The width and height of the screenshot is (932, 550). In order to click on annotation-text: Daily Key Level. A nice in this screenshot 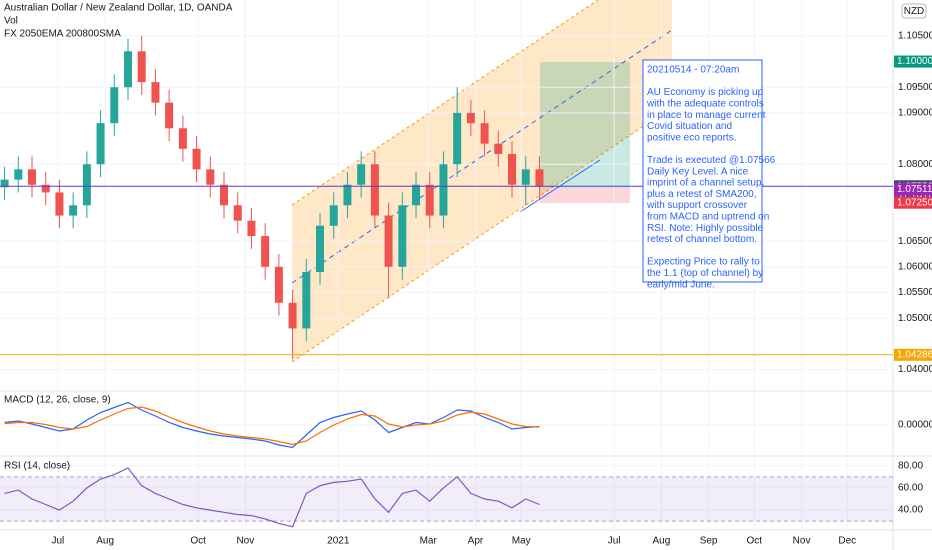, I will do `click(698, 171)`.